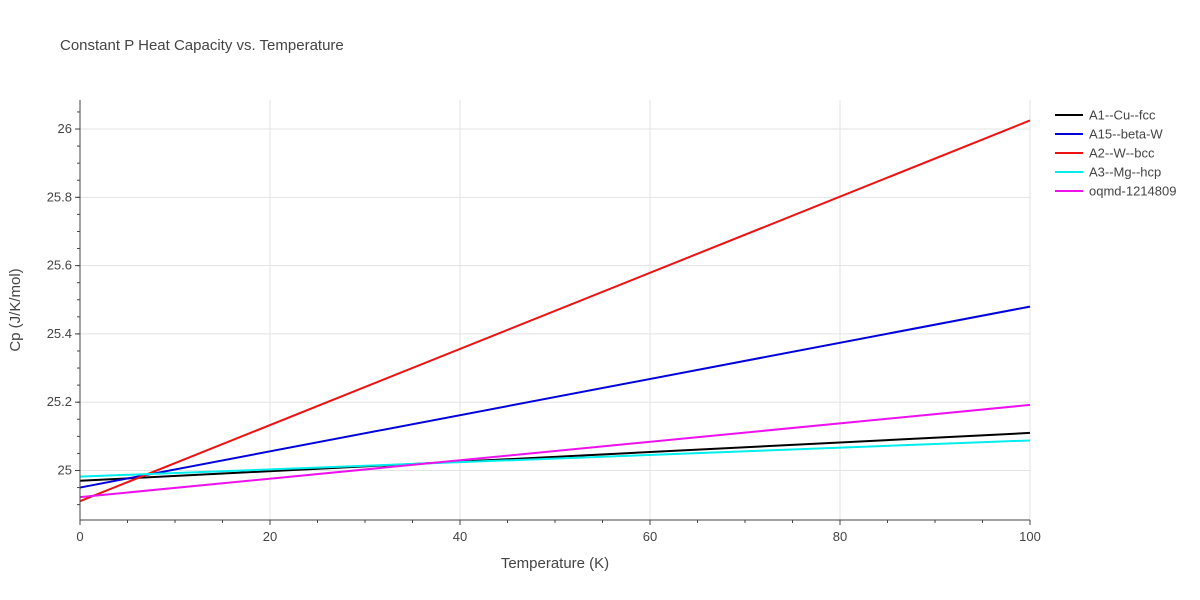  Describe the element at coordinates (65, 128) in the screenshot. I see `y-tick-label: 26` at that location.